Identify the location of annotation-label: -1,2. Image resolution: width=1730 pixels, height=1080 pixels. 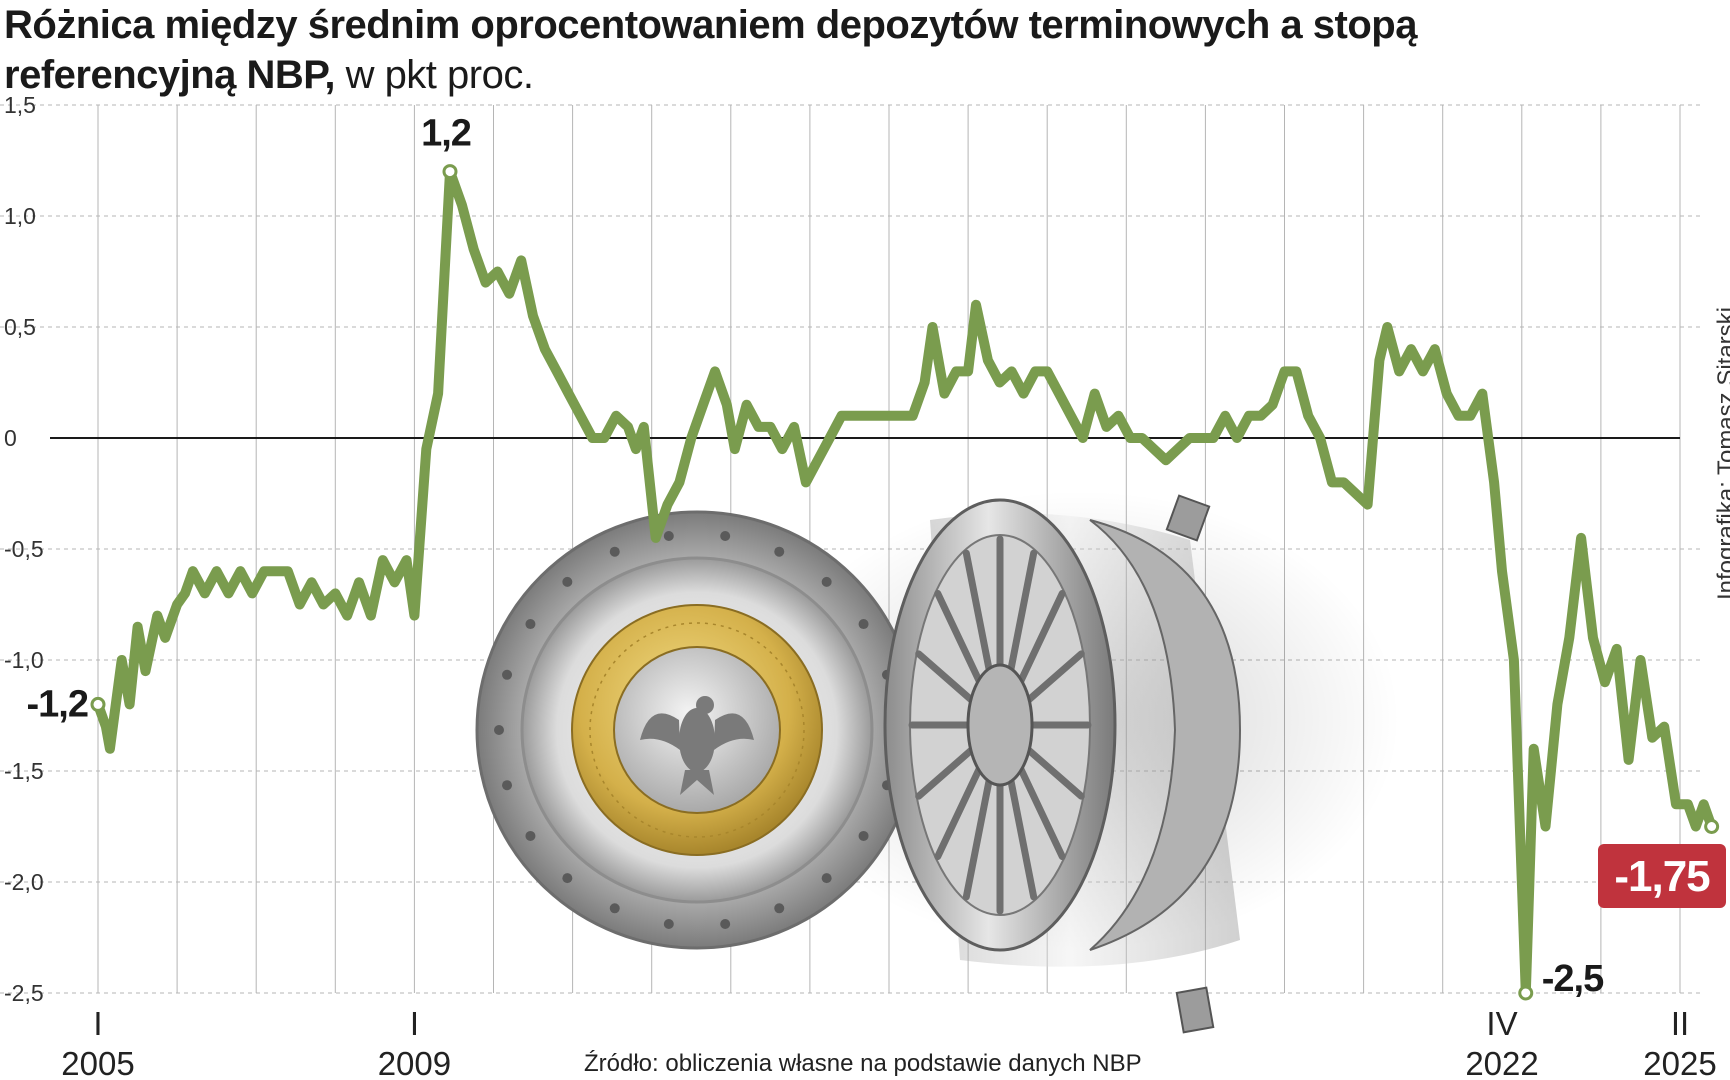
(57, 704).